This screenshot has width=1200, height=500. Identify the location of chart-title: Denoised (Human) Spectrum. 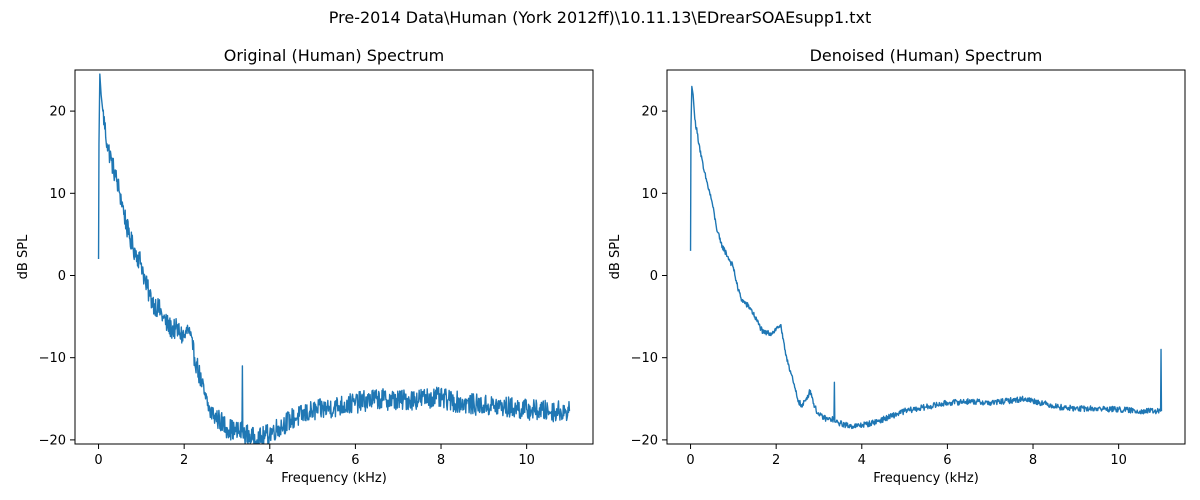
(926, 55).